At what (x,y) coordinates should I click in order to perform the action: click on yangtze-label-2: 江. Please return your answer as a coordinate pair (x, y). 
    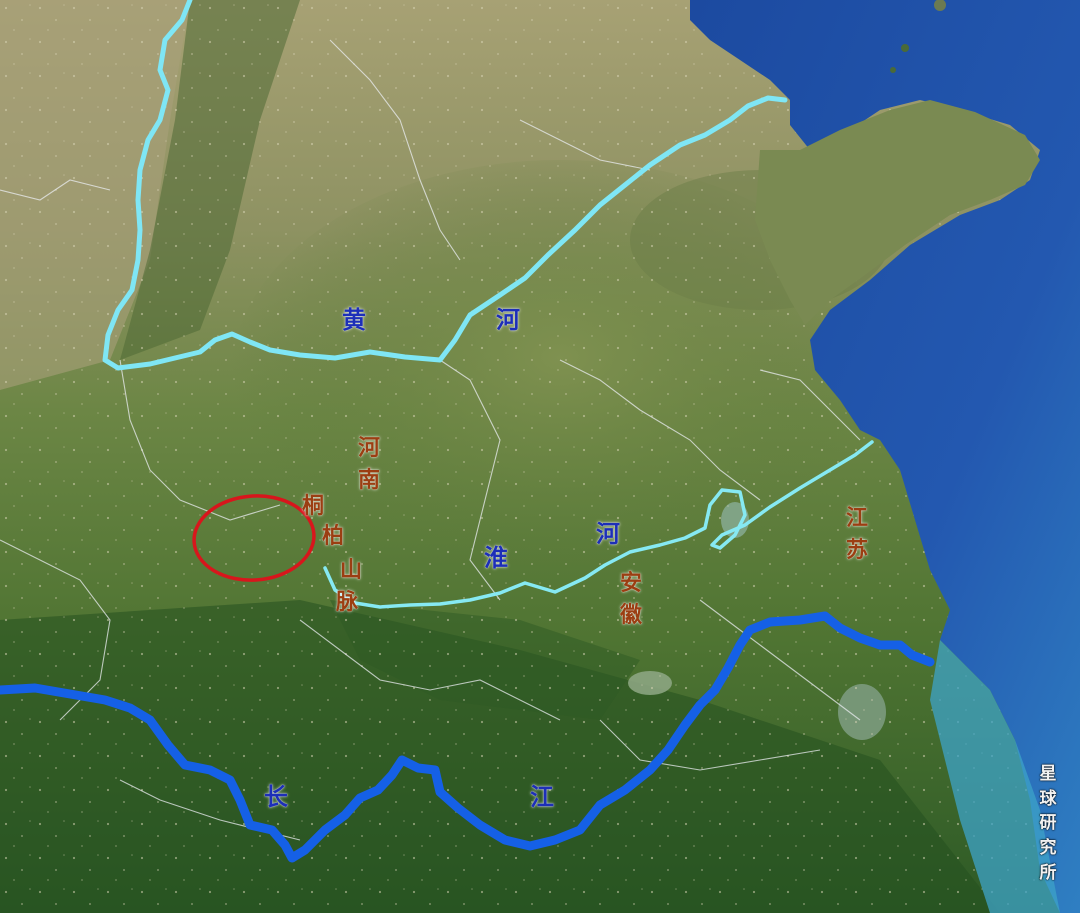
    Looking at the image, I should click on (542, 797).